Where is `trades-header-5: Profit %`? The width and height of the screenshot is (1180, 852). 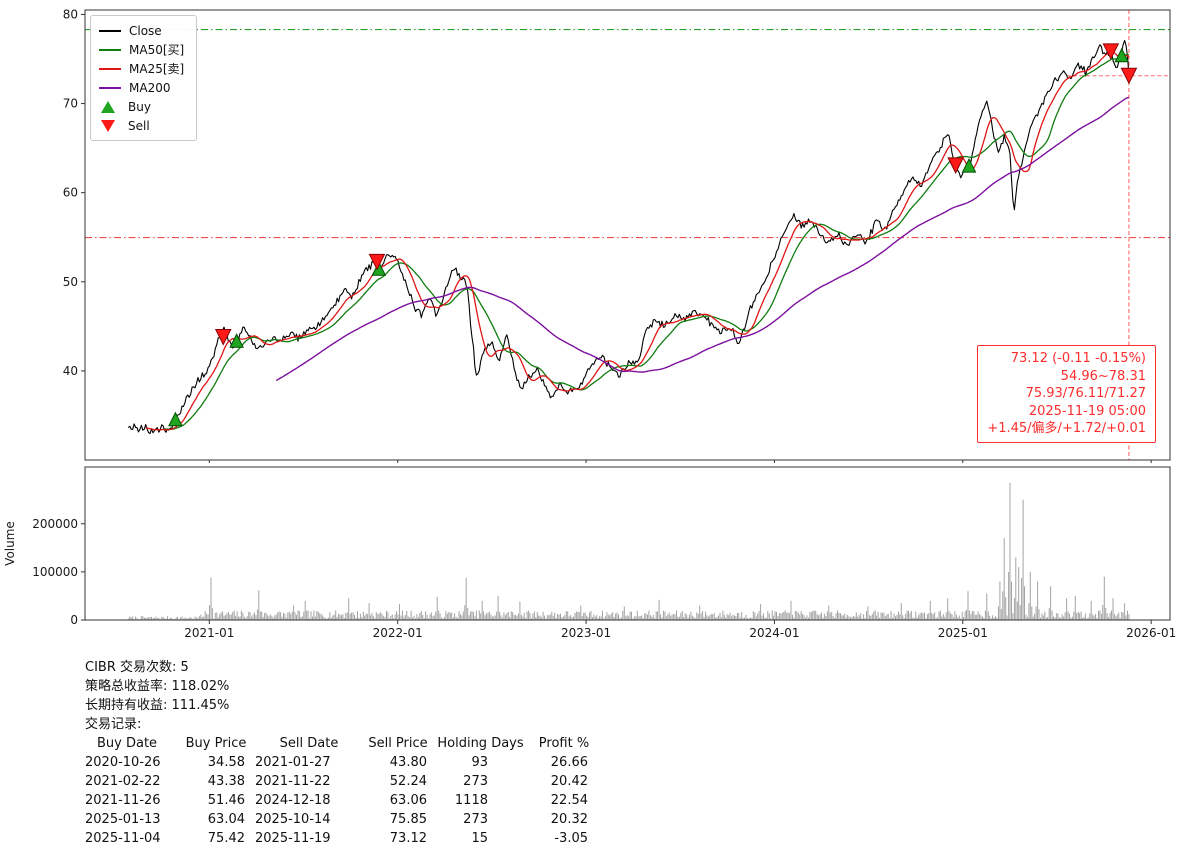 trades-header-5: Profit % is located at coordinates (564, 743).